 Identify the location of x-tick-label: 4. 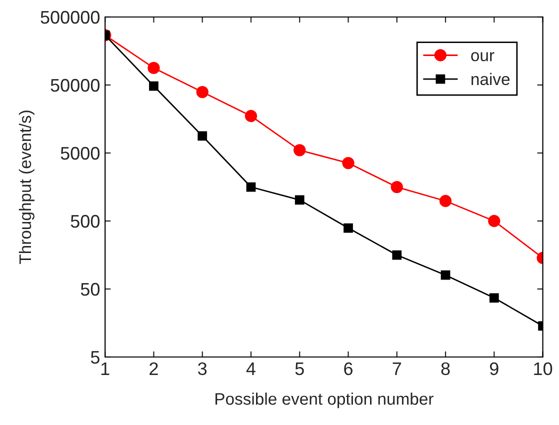
(251, 368).